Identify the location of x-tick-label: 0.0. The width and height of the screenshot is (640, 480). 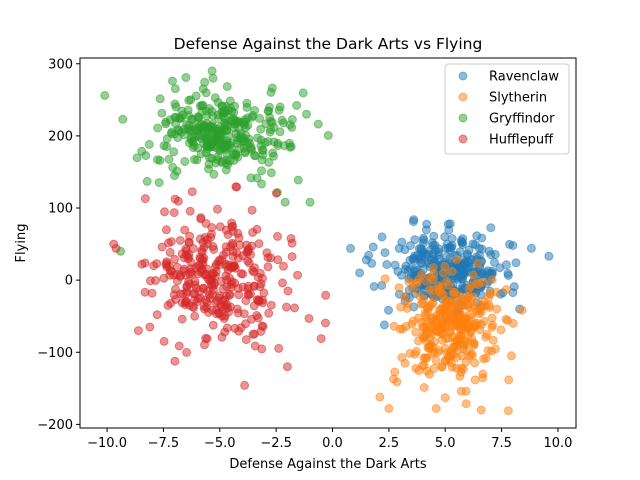
(332, 443).